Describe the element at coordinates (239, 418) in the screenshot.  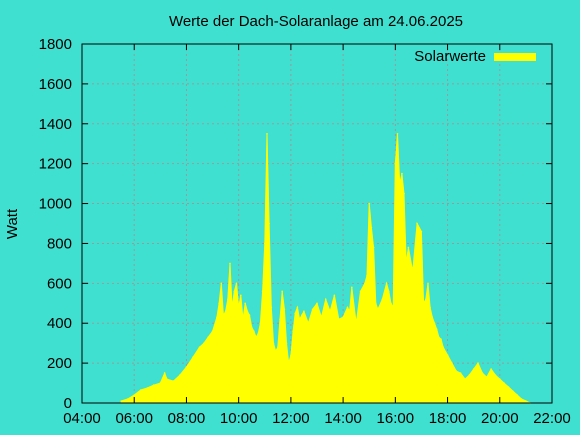
I see `x-tick-label: 10:00` at that location.